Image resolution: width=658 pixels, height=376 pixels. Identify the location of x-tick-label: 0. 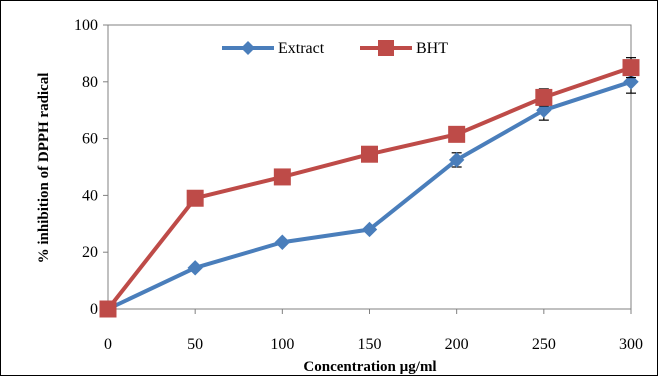
(108, 344).